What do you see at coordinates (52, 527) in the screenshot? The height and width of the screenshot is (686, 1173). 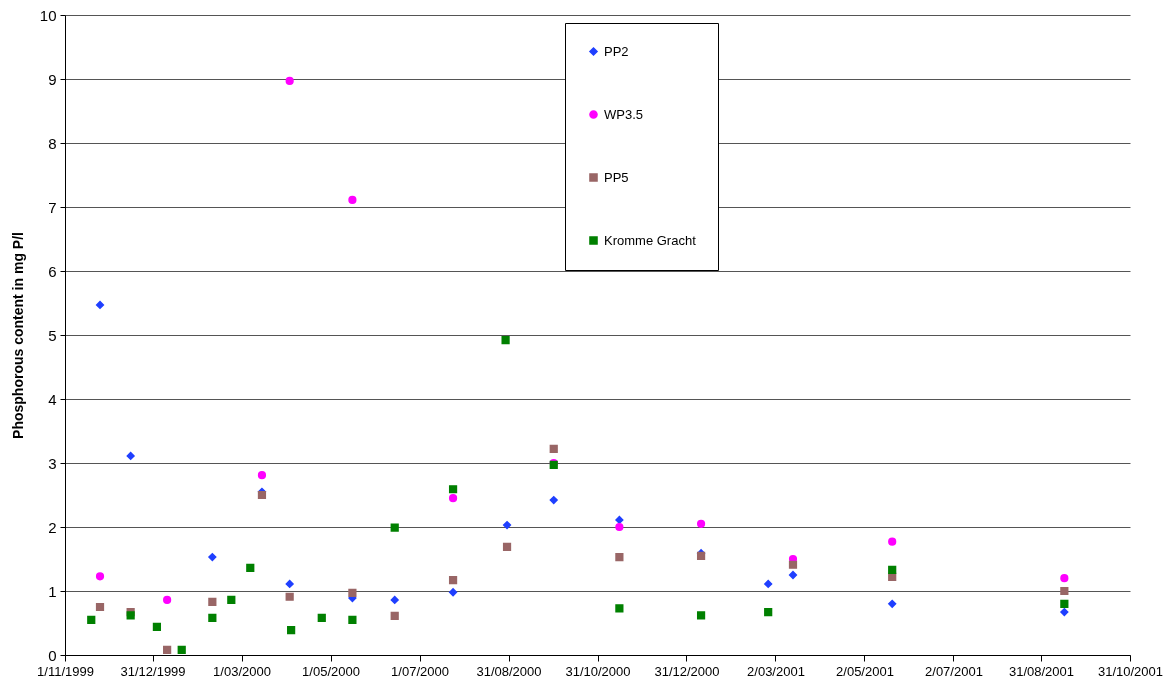 I see `y-tick-label: 2` at bounding box center [52, 527].